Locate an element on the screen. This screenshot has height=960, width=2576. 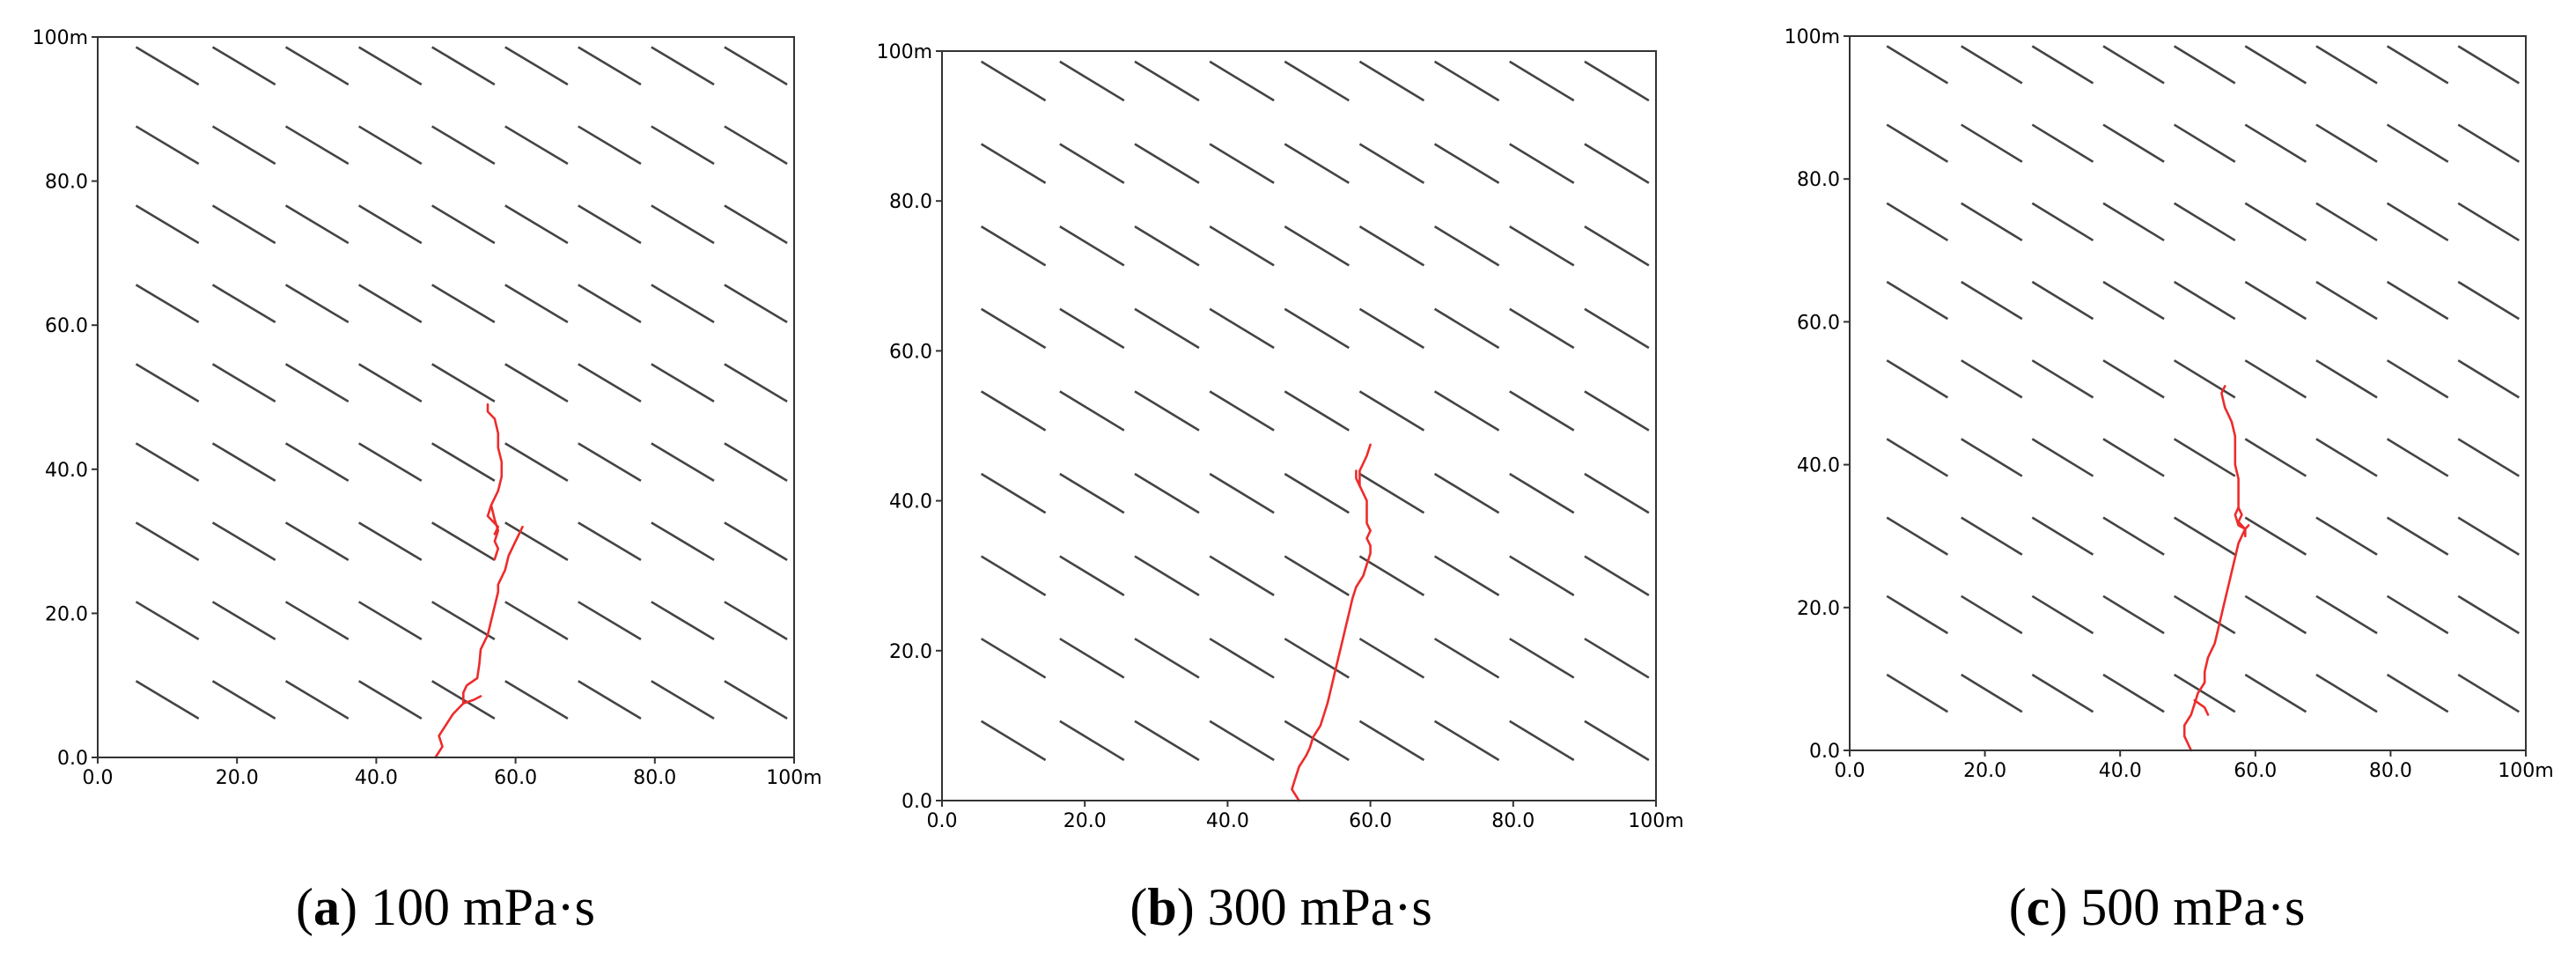
x-tick-label-b-2: 40.0 is located at coordinates (1228, 821).